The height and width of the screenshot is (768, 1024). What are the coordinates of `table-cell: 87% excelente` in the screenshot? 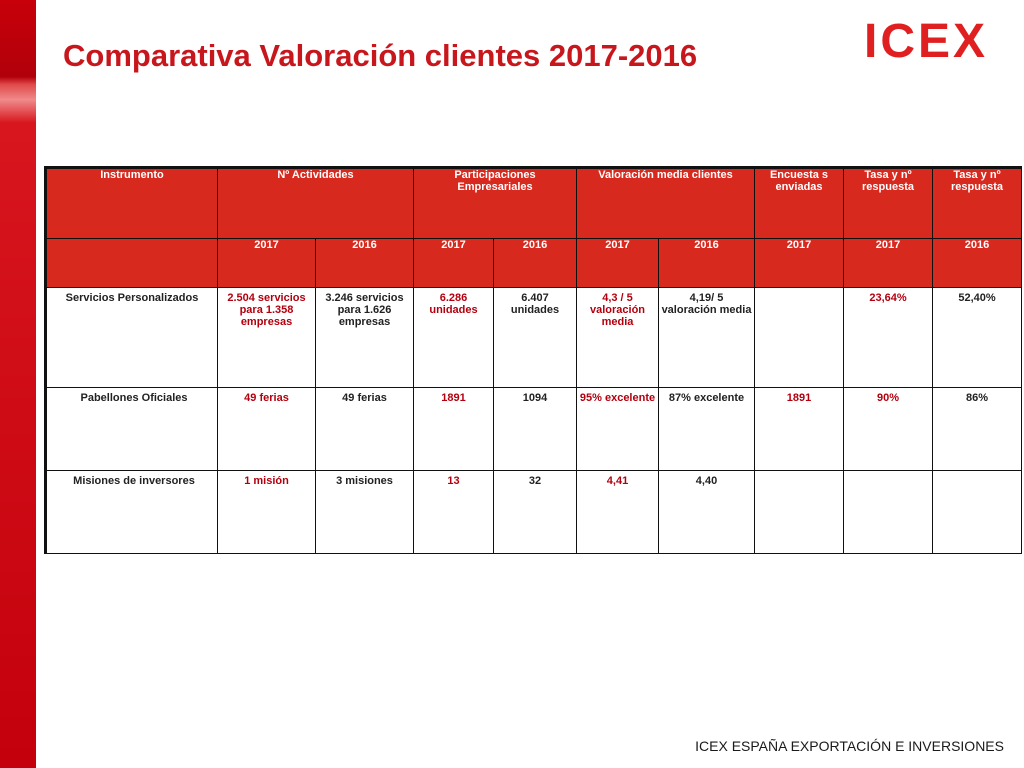 It's located at (706, 429).